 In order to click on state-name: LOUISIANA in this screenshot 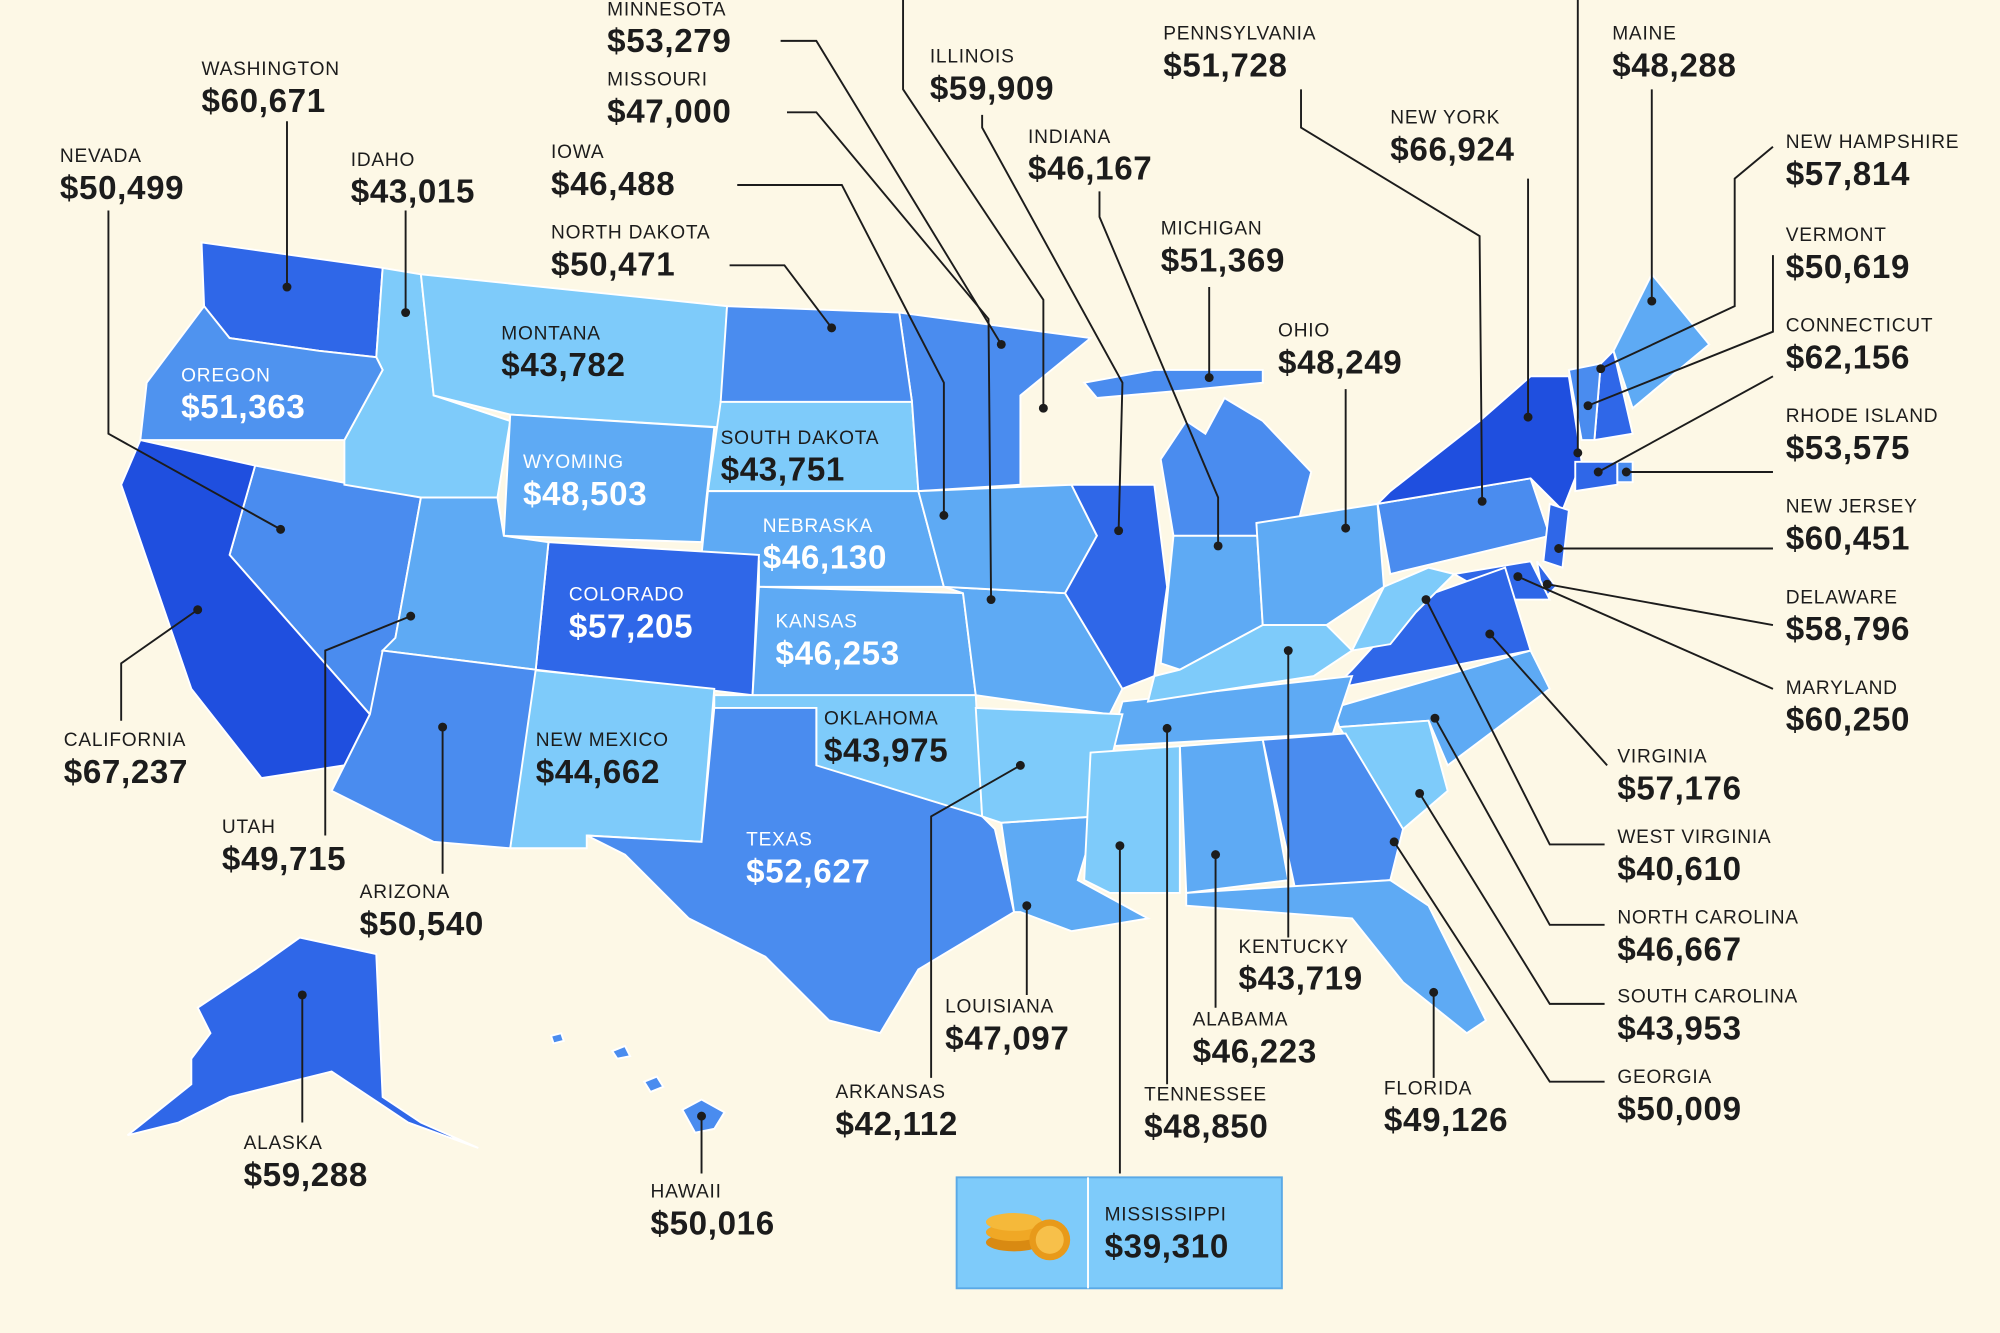, I will do `click(999, 1007)`.